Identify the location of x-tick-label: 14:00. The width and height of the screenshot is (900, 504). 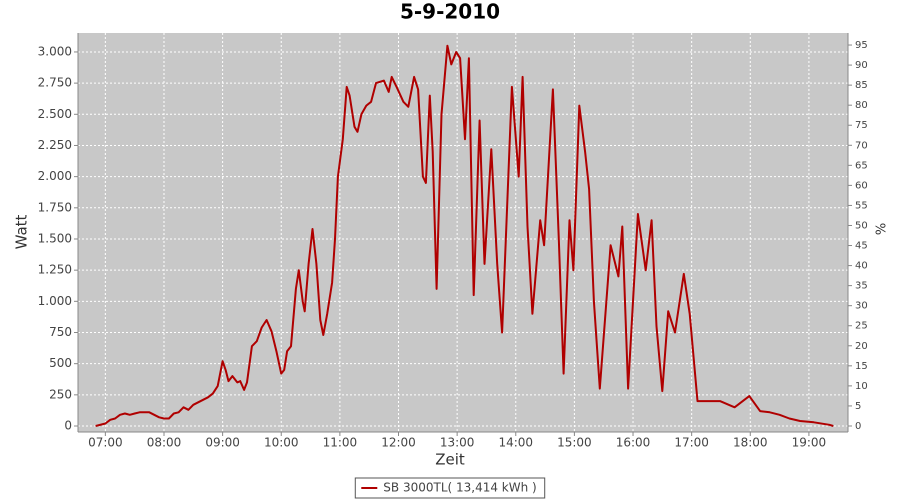
(515, 443).